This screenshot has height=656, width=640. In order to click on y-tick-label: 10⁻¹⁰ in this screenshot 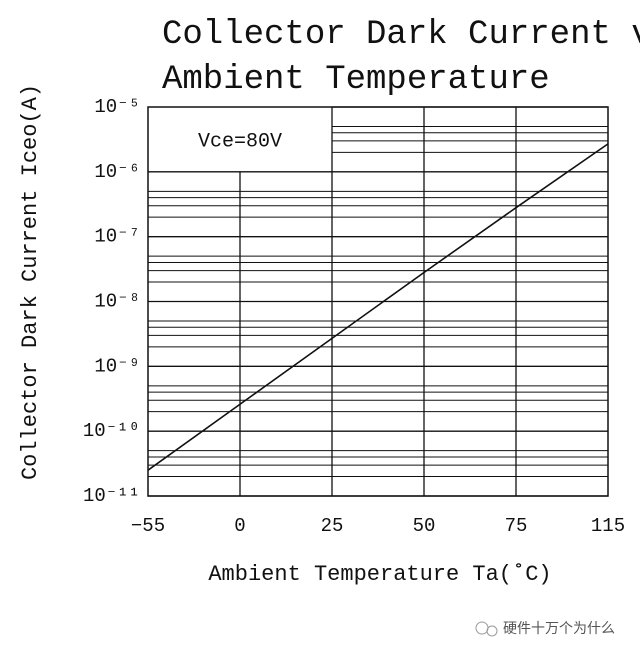, I will do `click(111, 431)`.